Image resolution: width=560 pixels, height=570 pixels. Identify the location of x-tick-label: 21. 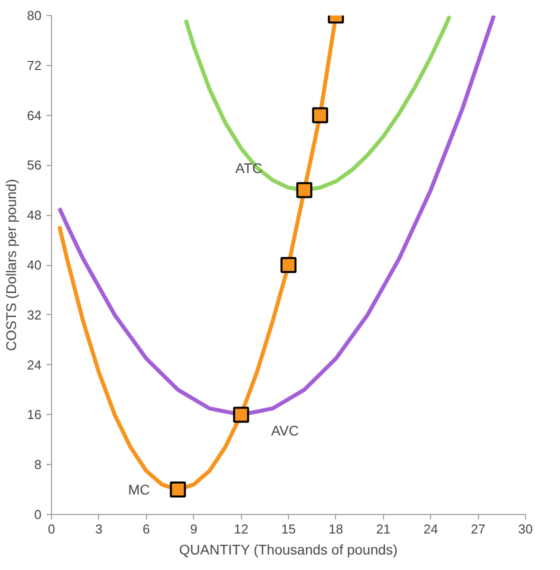
(383, 529).